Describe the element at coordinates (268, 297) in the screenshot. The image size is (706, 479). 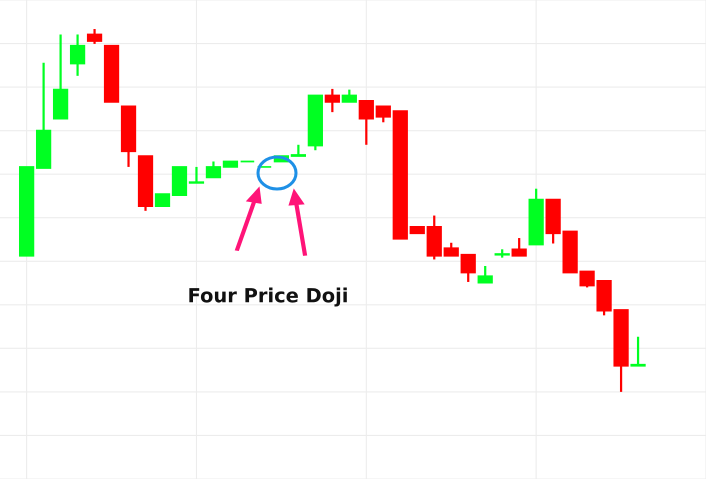
I see `annotation: Four Price Doji` at that location.